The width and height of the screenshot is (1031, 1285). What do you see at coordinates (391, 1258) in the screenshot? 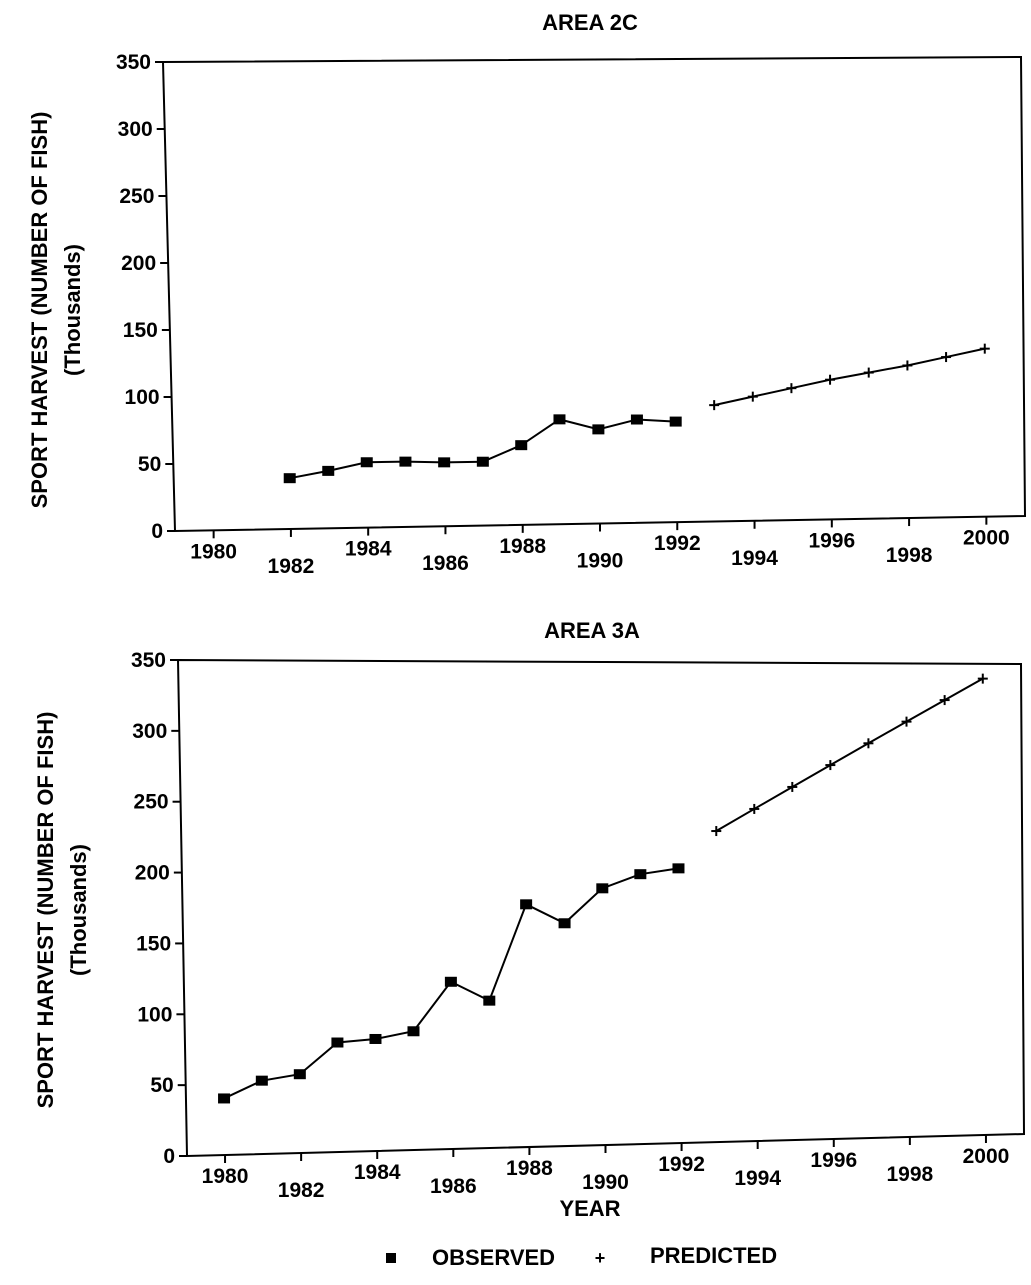
I see `legend-observed-marker` at bounding box center [391, 1258].